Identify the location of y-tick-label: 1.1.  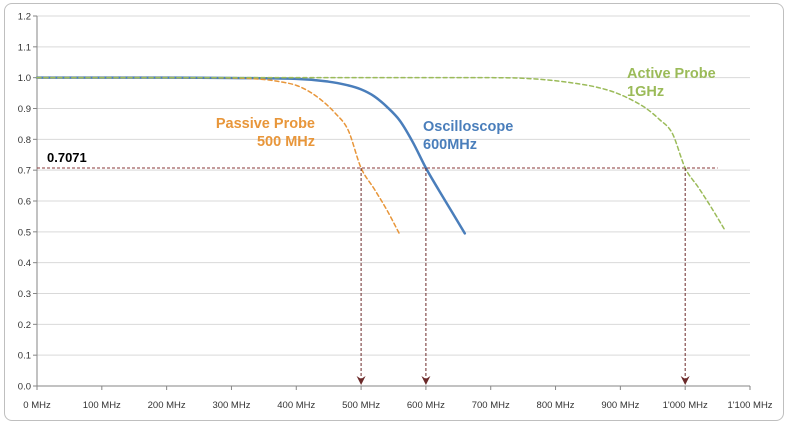
(24, 47).